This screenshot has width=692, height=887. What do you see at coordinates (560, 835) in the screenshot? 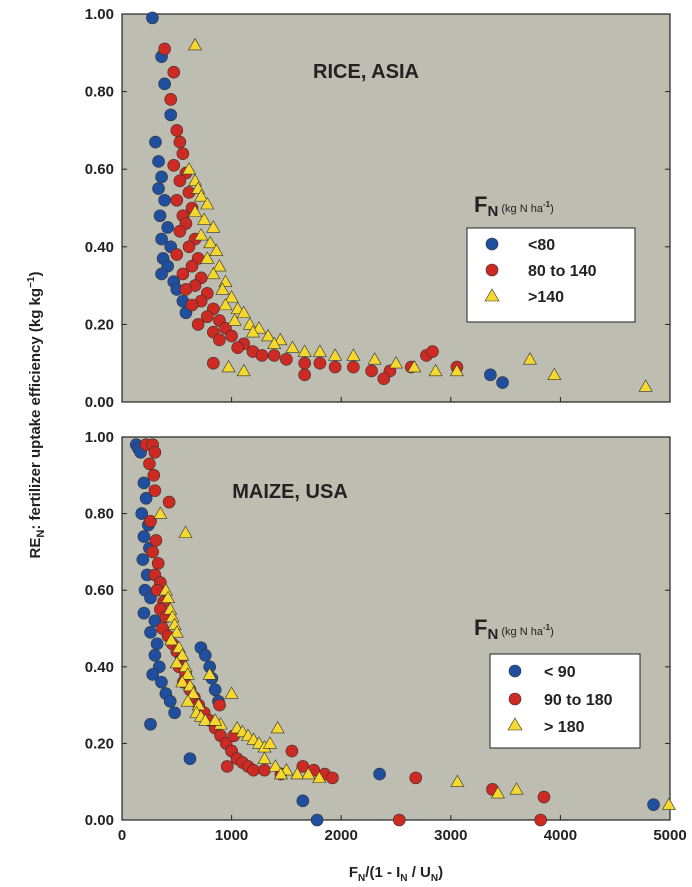
I see `maize-x-tick-label: 4000` at bounding box center [560, 835].